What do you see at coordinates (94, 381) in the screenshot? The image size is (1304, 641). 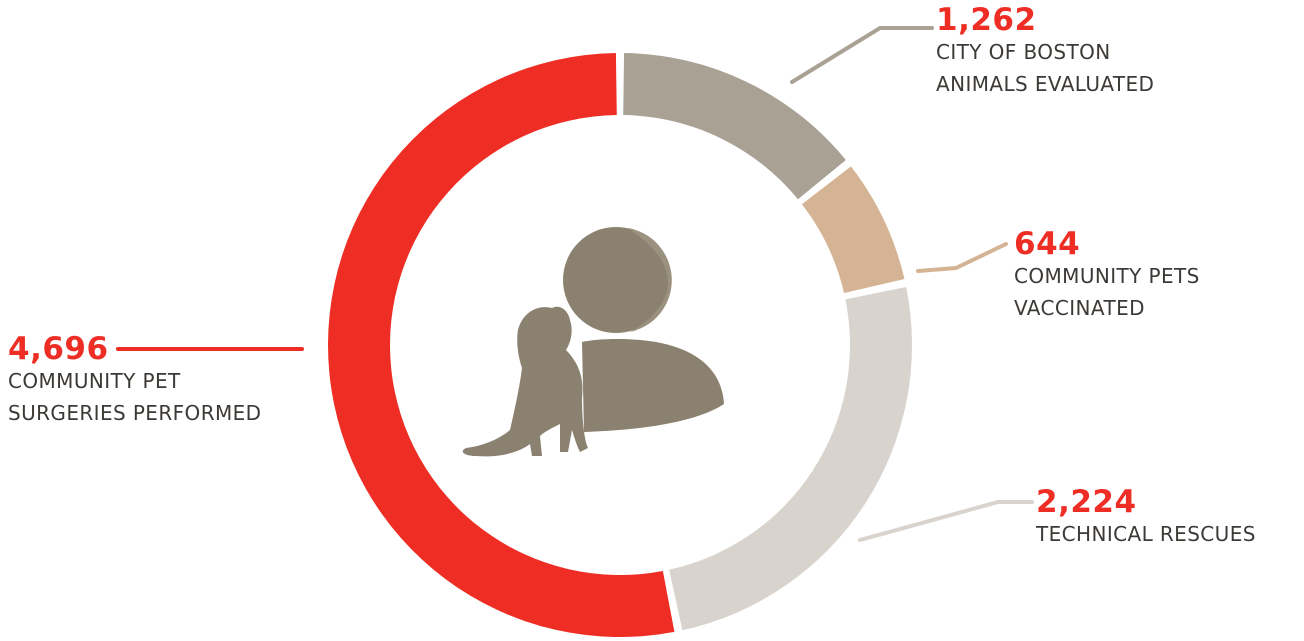 I see `slice-label-line: COMMUNITY PET` at bounding box center [94, 381].